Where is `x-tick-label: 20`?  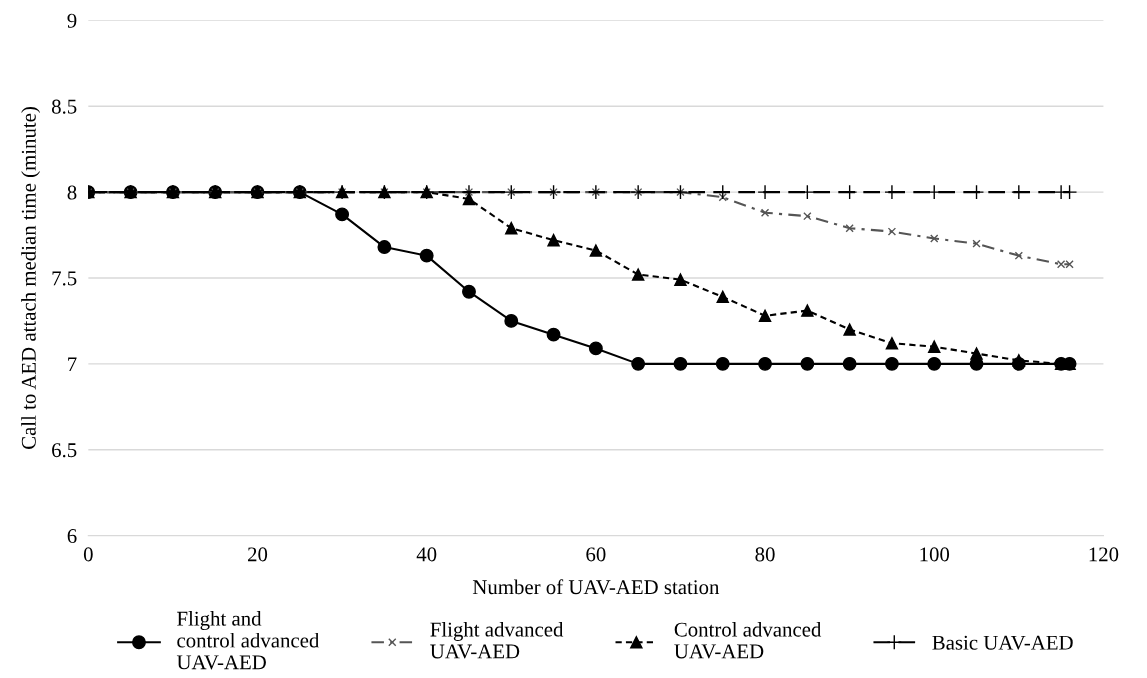
x-tick-label: 20 is located at coordinates (258, 554).